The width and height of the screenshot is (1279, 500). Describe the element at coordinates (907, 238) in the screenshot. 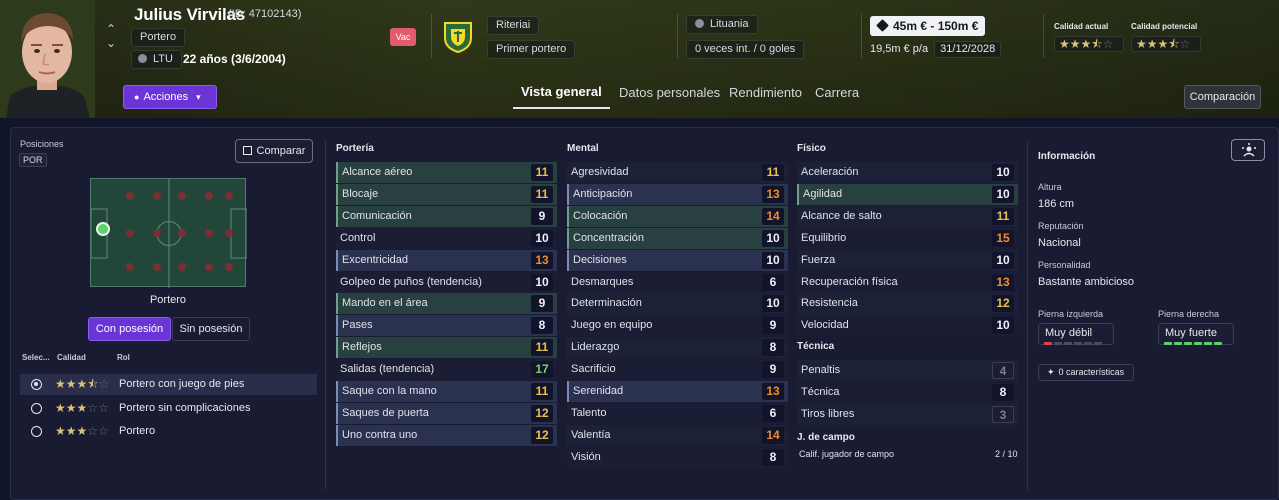

I see `attribute-row: Equilibrio 15` at that location.